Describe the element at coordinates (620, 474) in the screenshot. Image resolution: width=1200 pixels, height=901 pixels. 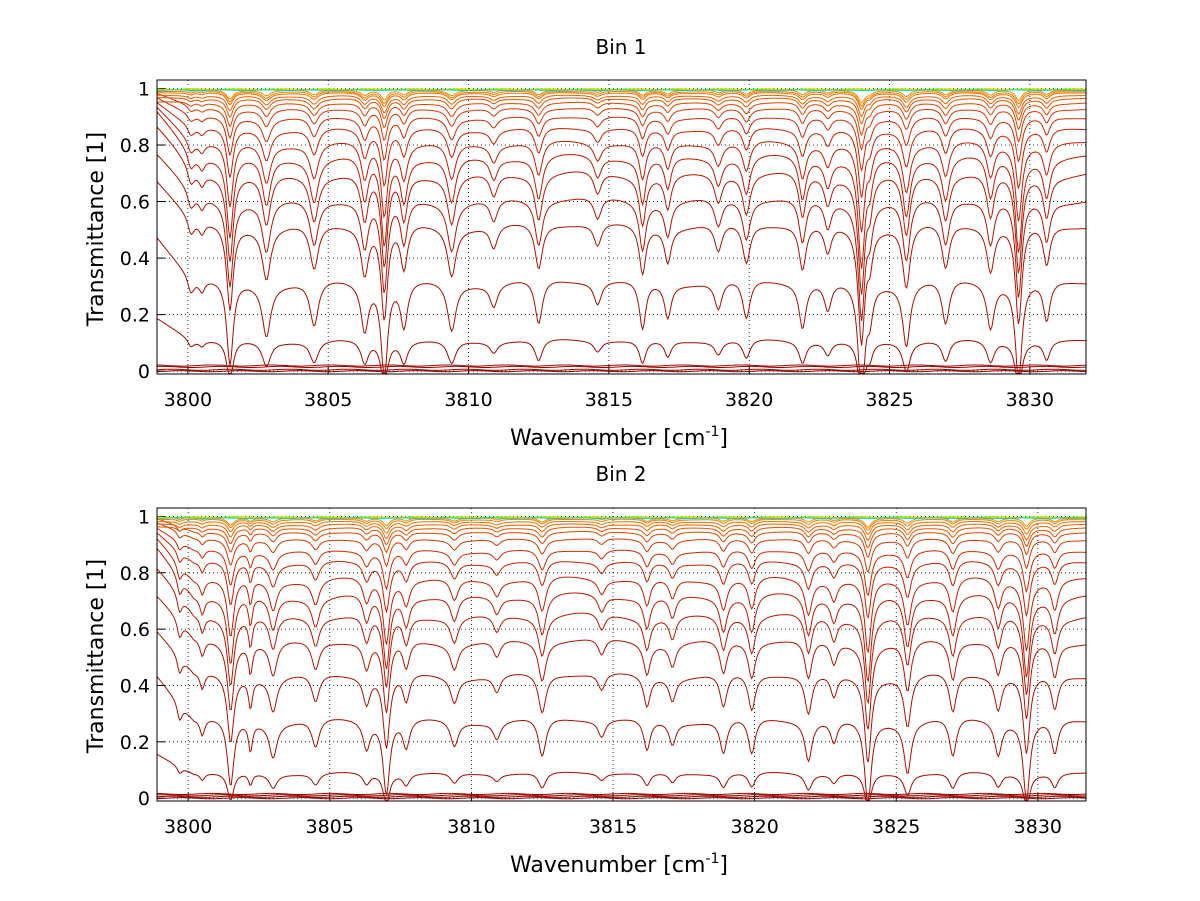
I see `chart-title: Bin 2` at that location.